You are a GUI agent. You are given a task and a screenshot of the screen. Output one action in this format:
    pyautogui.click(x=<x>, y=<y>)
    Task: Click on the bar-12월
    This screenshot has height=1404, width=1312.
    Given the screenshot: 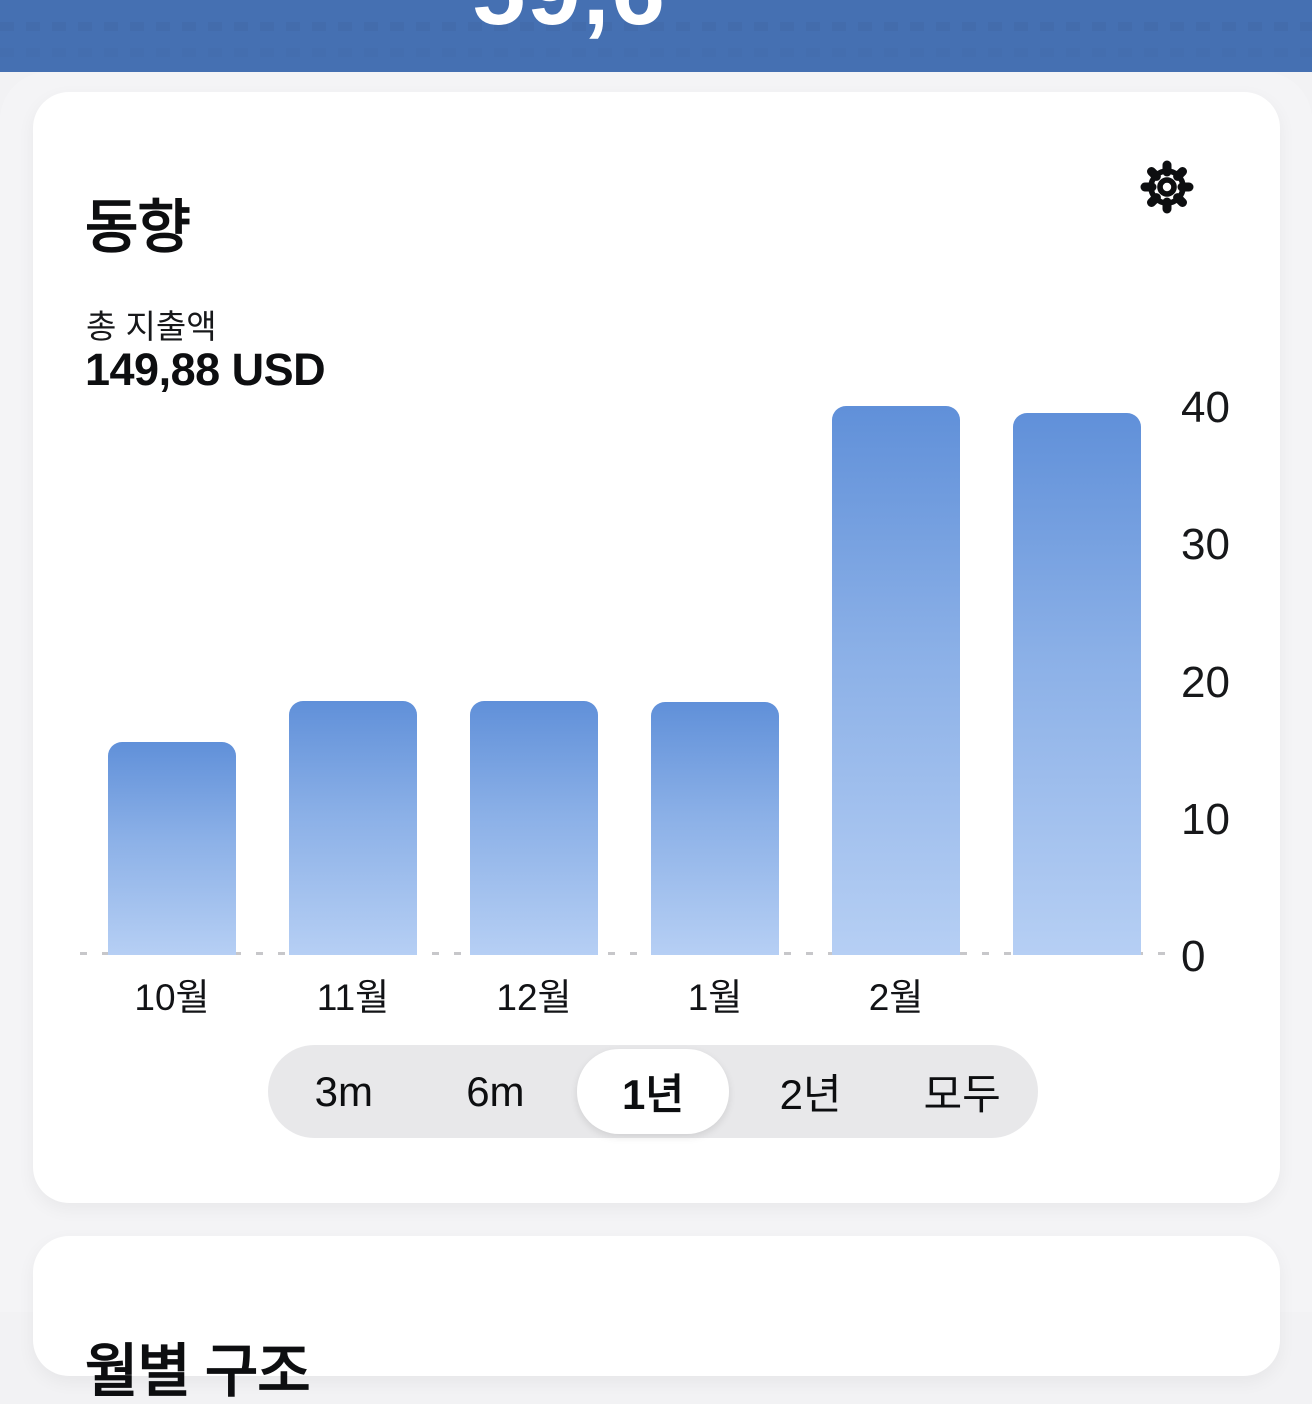 What is the action you would take?
    pyautogui.click(x=534, y=828)
    